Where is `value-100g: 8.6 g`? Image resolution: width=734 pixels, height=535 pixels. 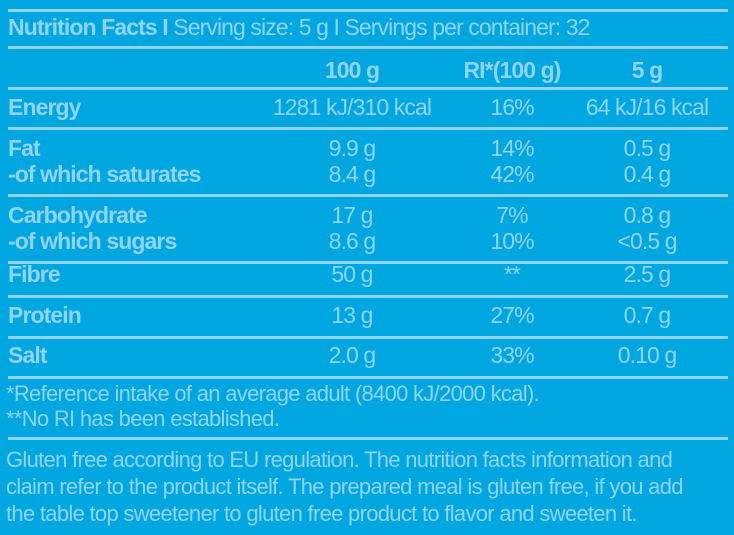
value-100g: 8.6 g is located at coordinates (352, 241).